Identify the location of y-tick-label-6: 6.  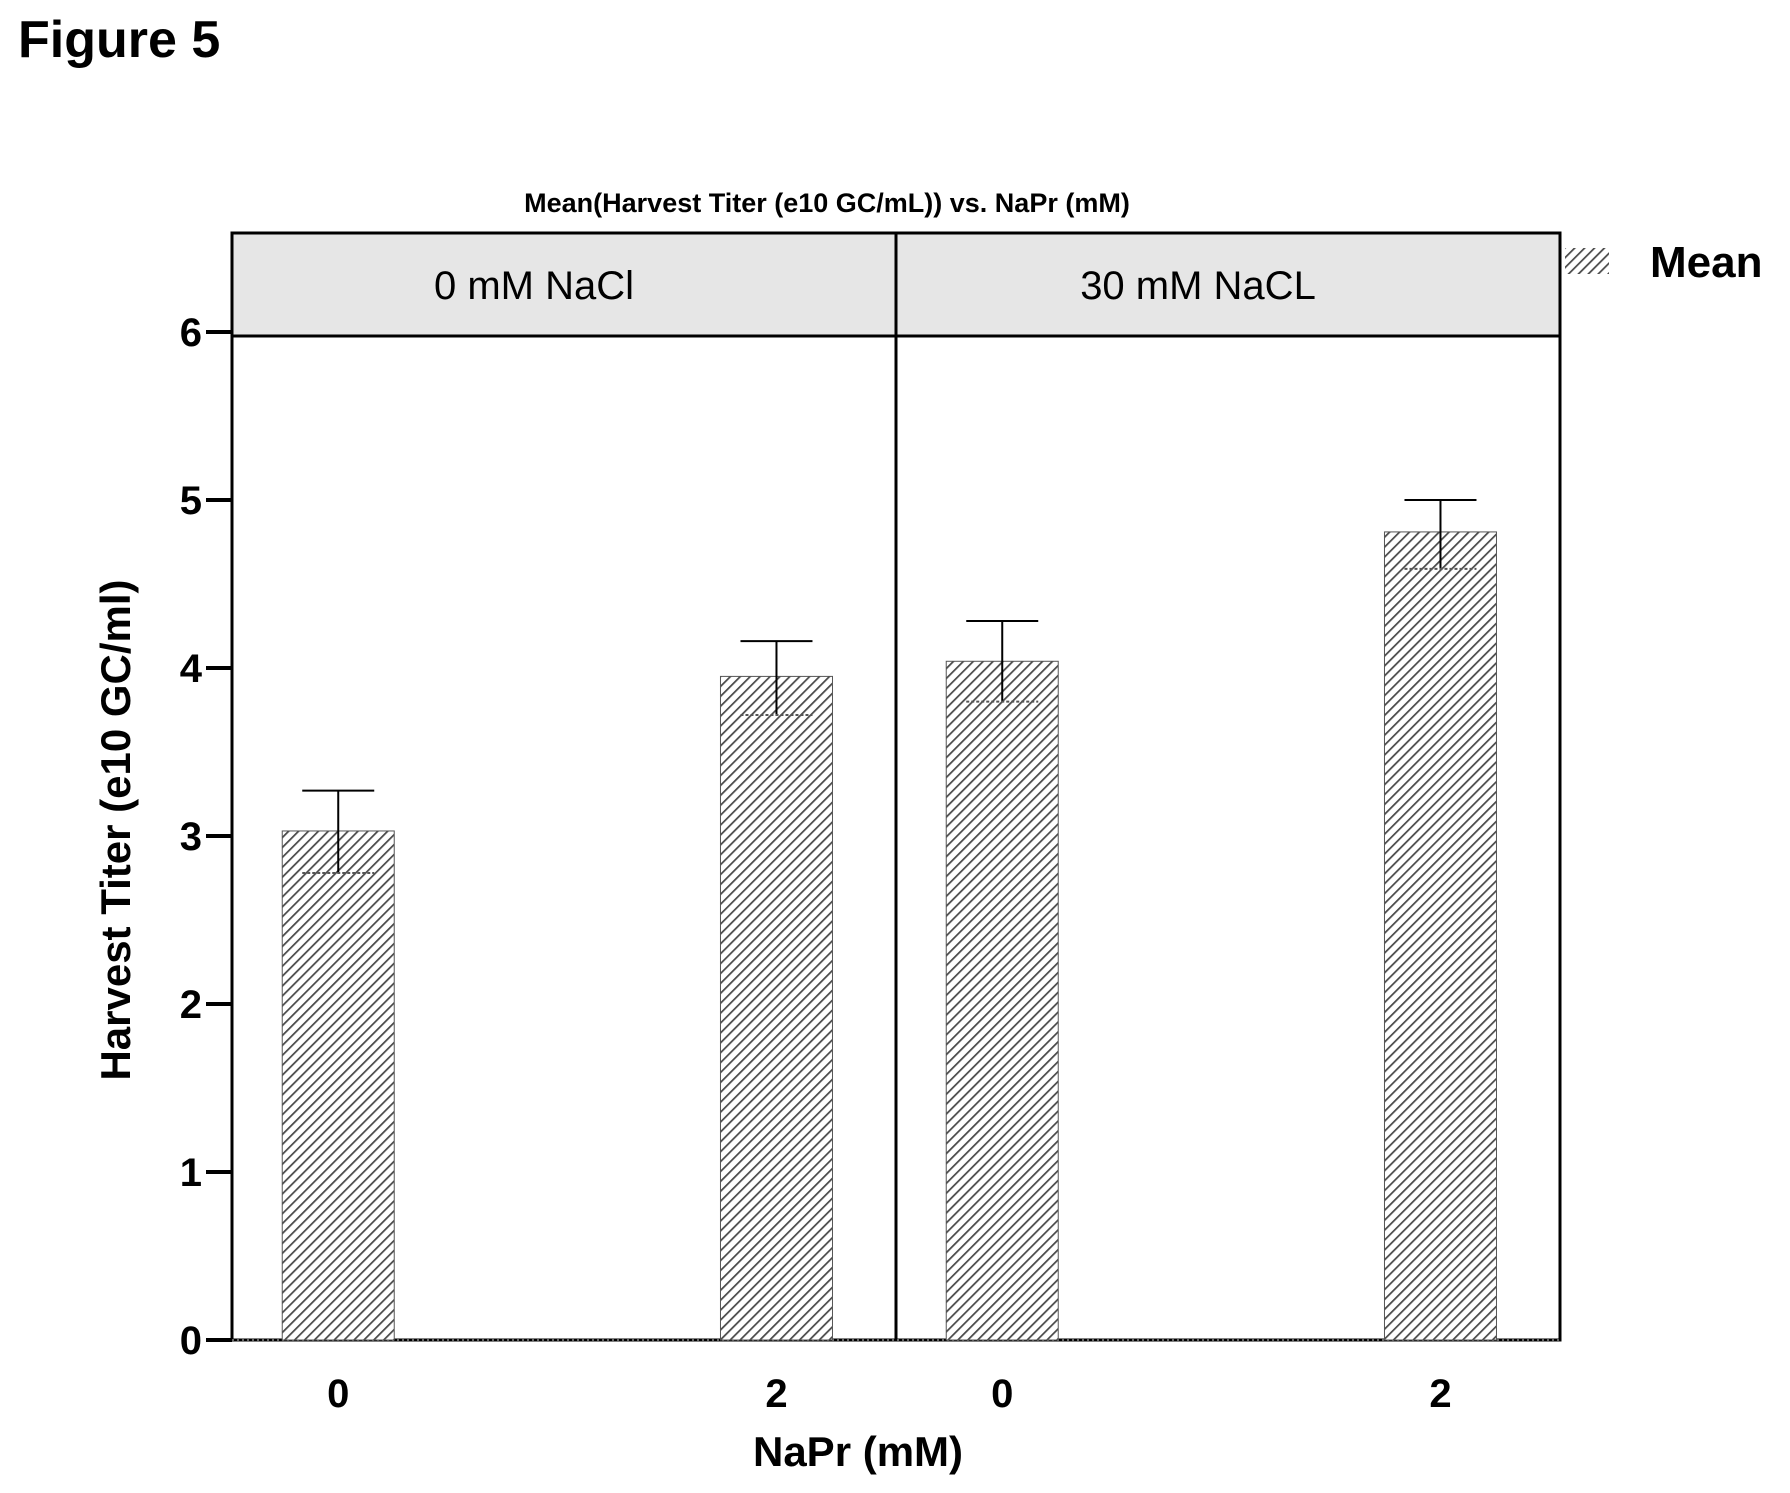
(191, 333).